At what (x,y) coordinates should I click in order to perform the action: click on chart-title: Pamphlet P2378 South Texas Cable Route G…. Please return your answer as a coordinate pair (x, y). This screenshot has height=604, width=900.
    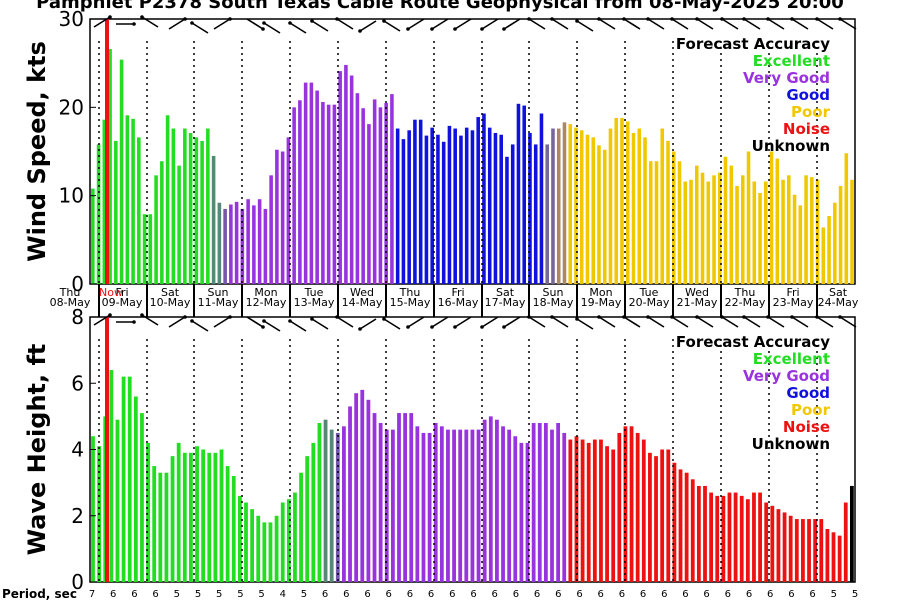
    Looking at the image, I should click on (440, 6).